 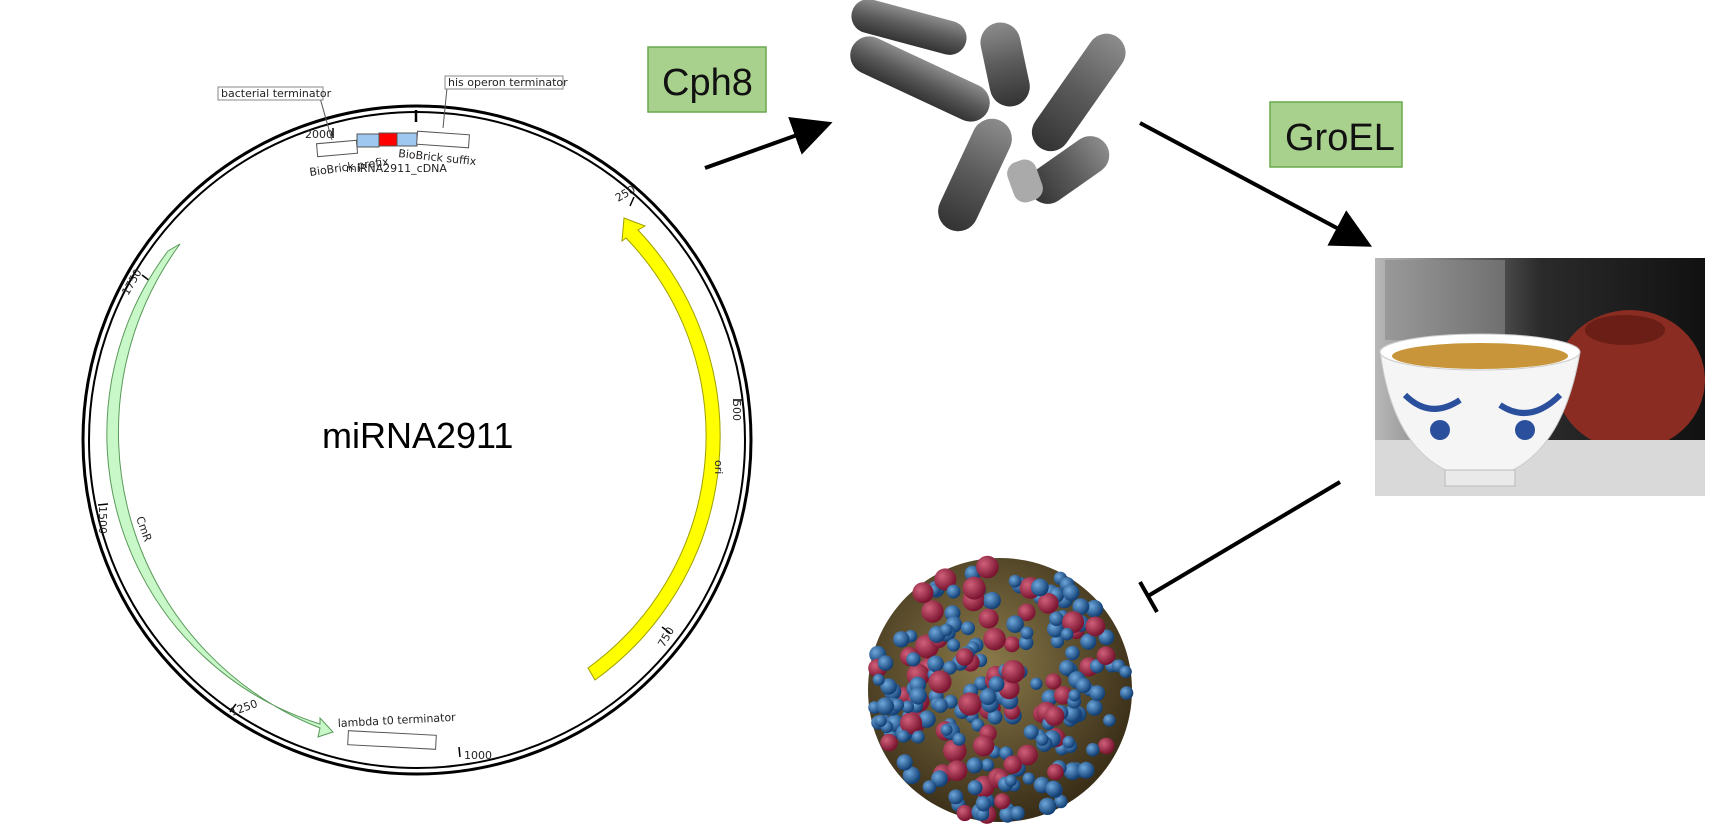 What do you see at coordinates (1148, 597) in the screenshot?
I see `inhibit-bar` at bounding box center [1148, 597].